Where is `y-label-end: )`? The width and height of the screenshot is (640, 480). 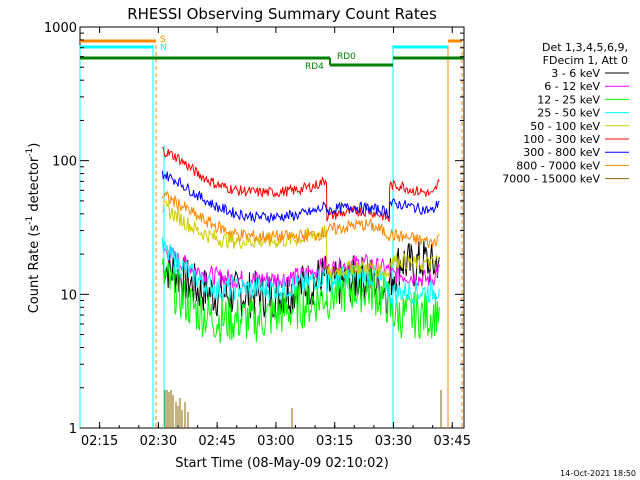
y-label-end: ) is located at coordinates (34, 145).